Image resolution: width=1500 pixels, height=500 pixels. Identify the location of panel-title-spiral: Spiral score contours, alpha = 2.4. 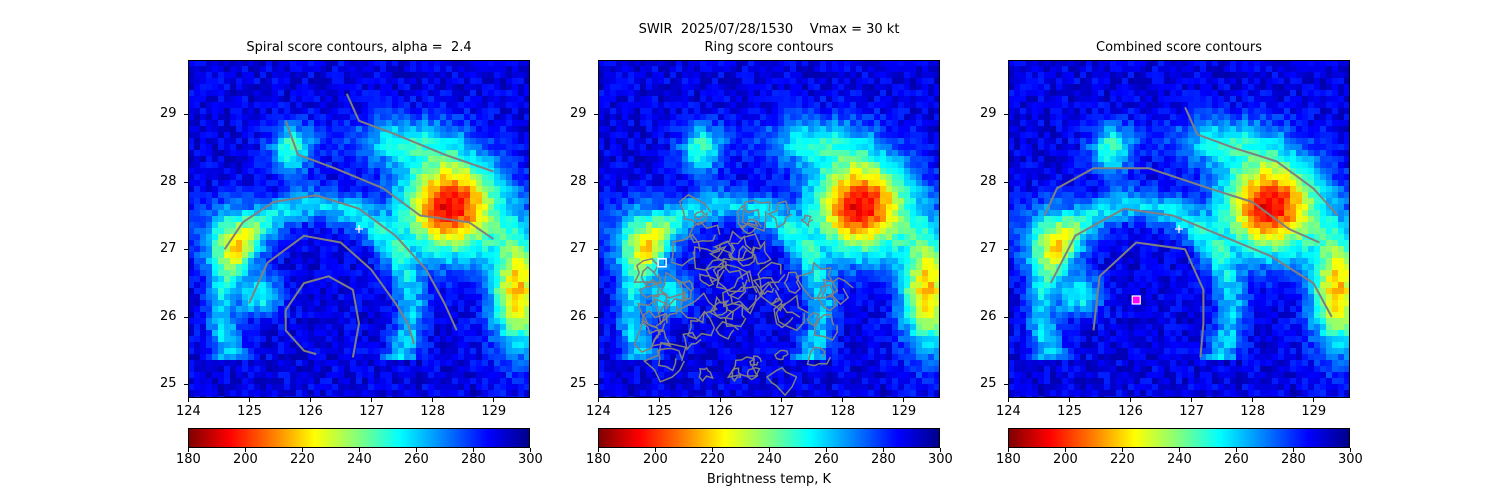
(359, 47).